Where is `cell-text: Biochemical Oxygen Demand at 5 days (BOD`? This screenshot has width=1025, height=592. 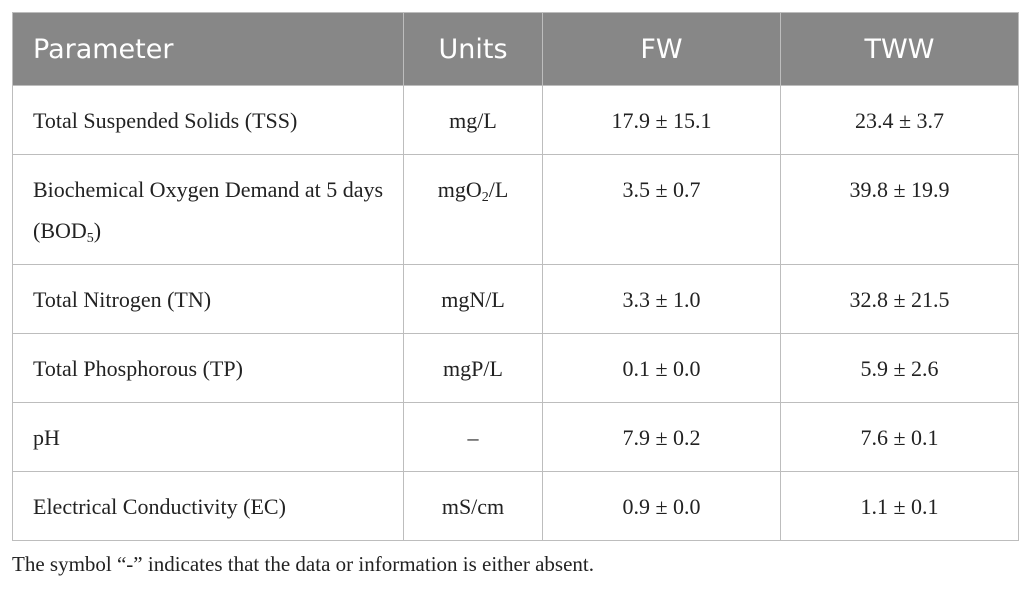 cell-text: Biochemical Oxygen Demand at 5 days (BOD is located at coordinates (208, 210).